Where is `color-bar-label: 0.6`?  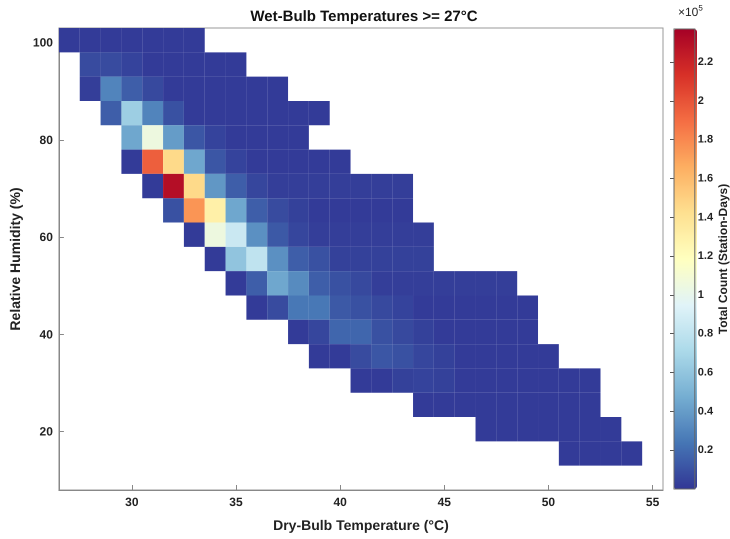
color-bar-label: 0.6 is located at coordinates (706, 372).